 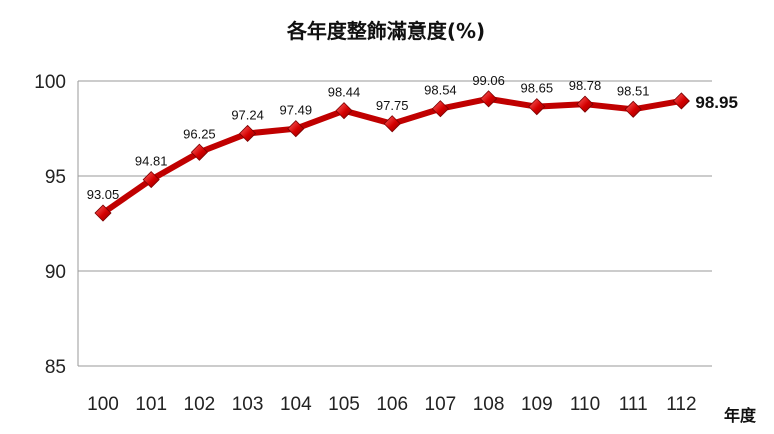 What do you see at coordinates (740, 415) in the screenshot?
I see `x-axis-label: 年度` at bounding box center [740, 415].